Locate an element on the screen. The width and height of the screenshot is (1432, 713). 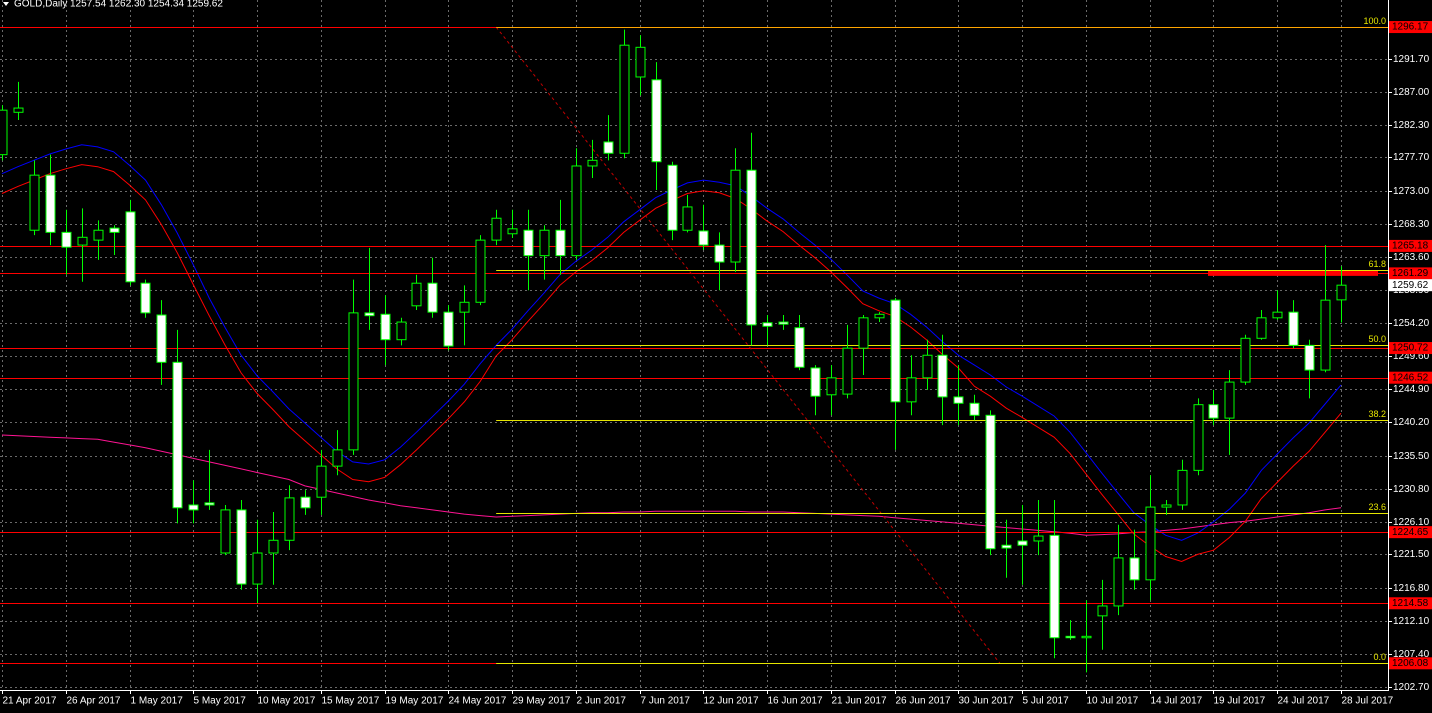
fib-level-label: 50.0 is located at coordinates (1377, 339).